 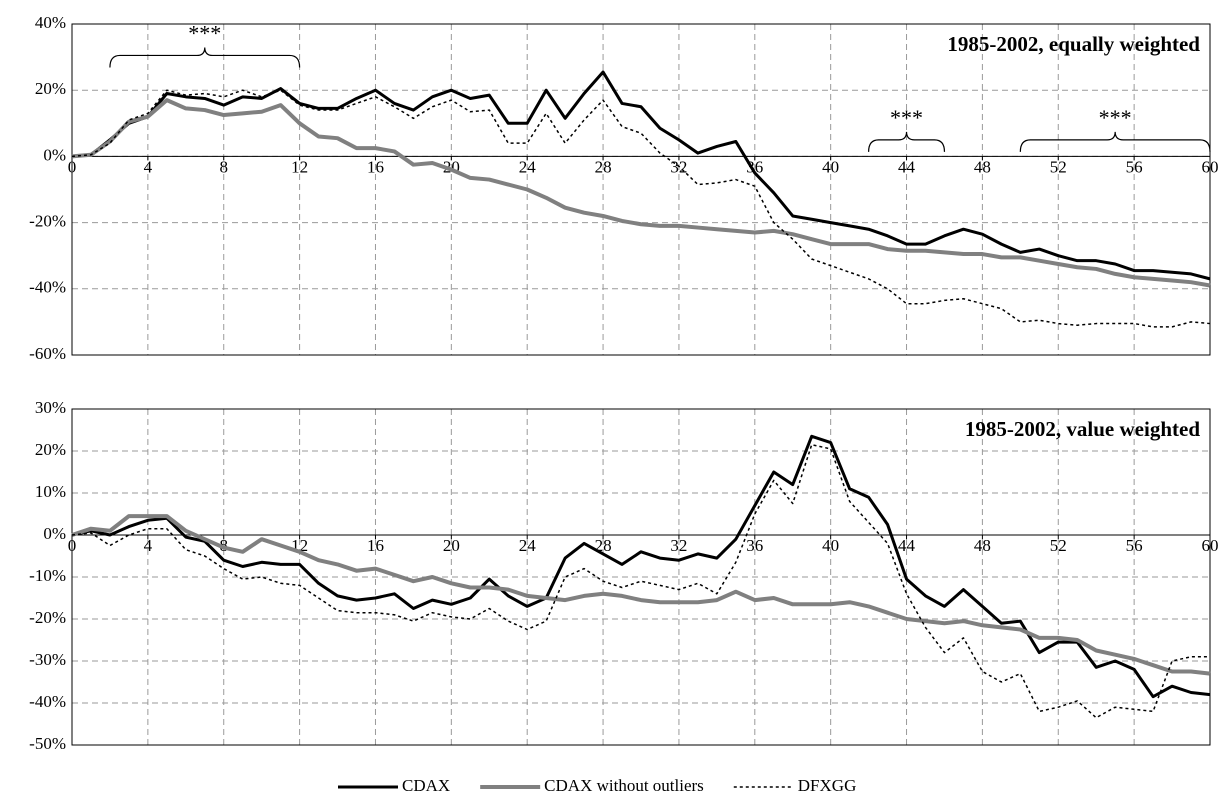 What do you see at coordinates (50, 491) in the screenshot?
I see `y-tick-label: 10%` at bounding box center [50, 491].